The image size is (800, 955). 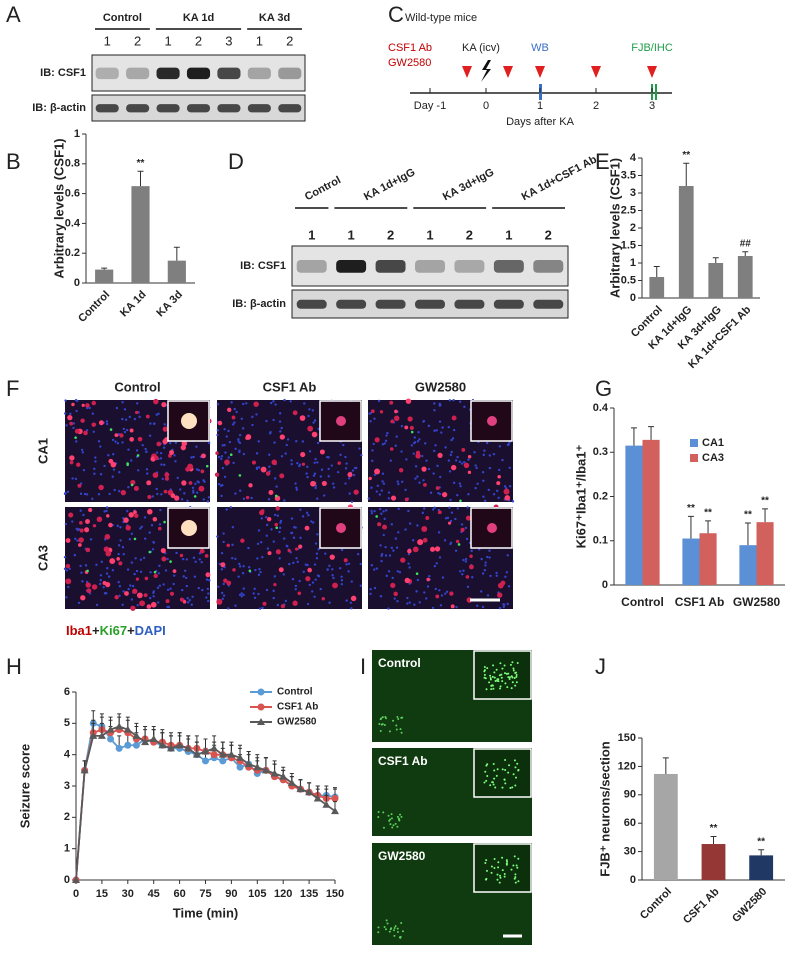 I want to click on assay: FJB/IHC, so click(x=652, y=48).